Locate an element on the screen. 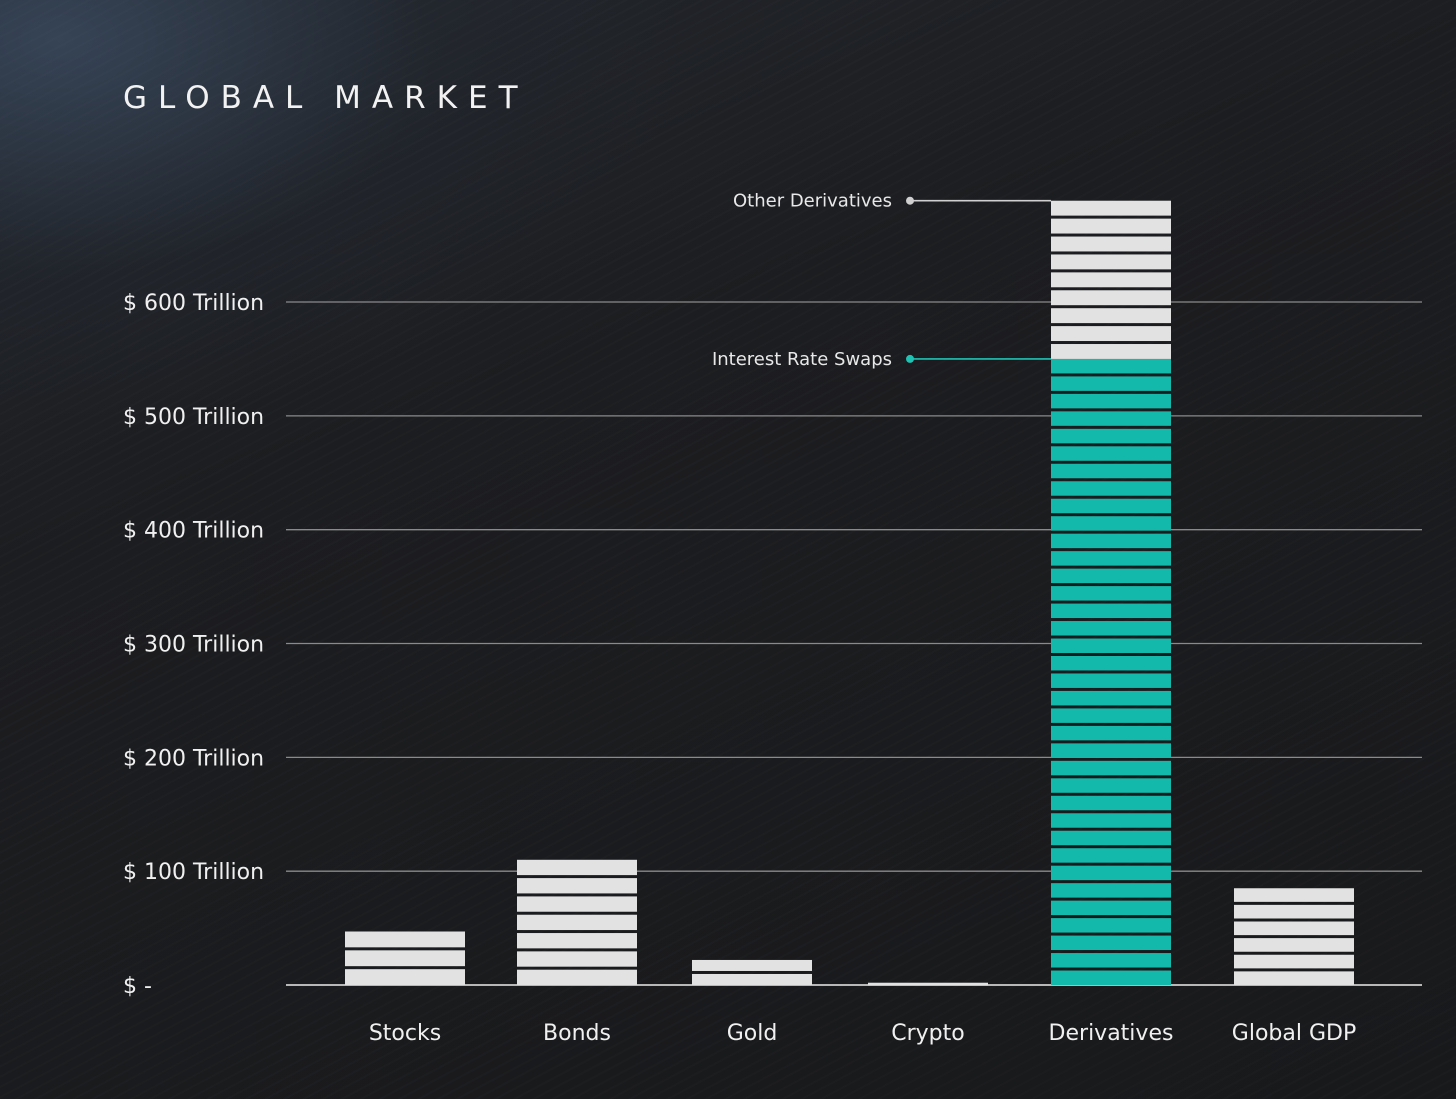 The image size is (1456, 1099). bar-derivatives is located at coordinates (1111, 592).